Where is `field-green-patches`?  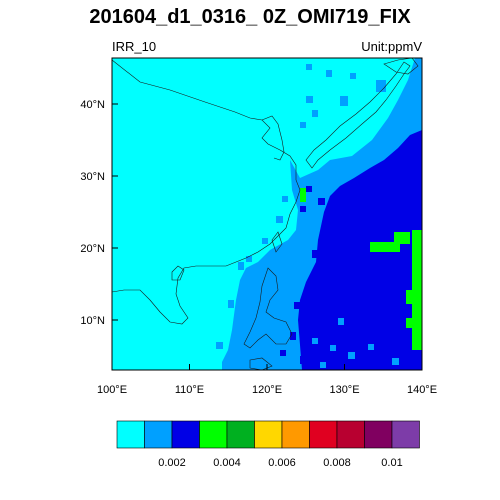
field-green-patches is located at coordinates (361, 269).